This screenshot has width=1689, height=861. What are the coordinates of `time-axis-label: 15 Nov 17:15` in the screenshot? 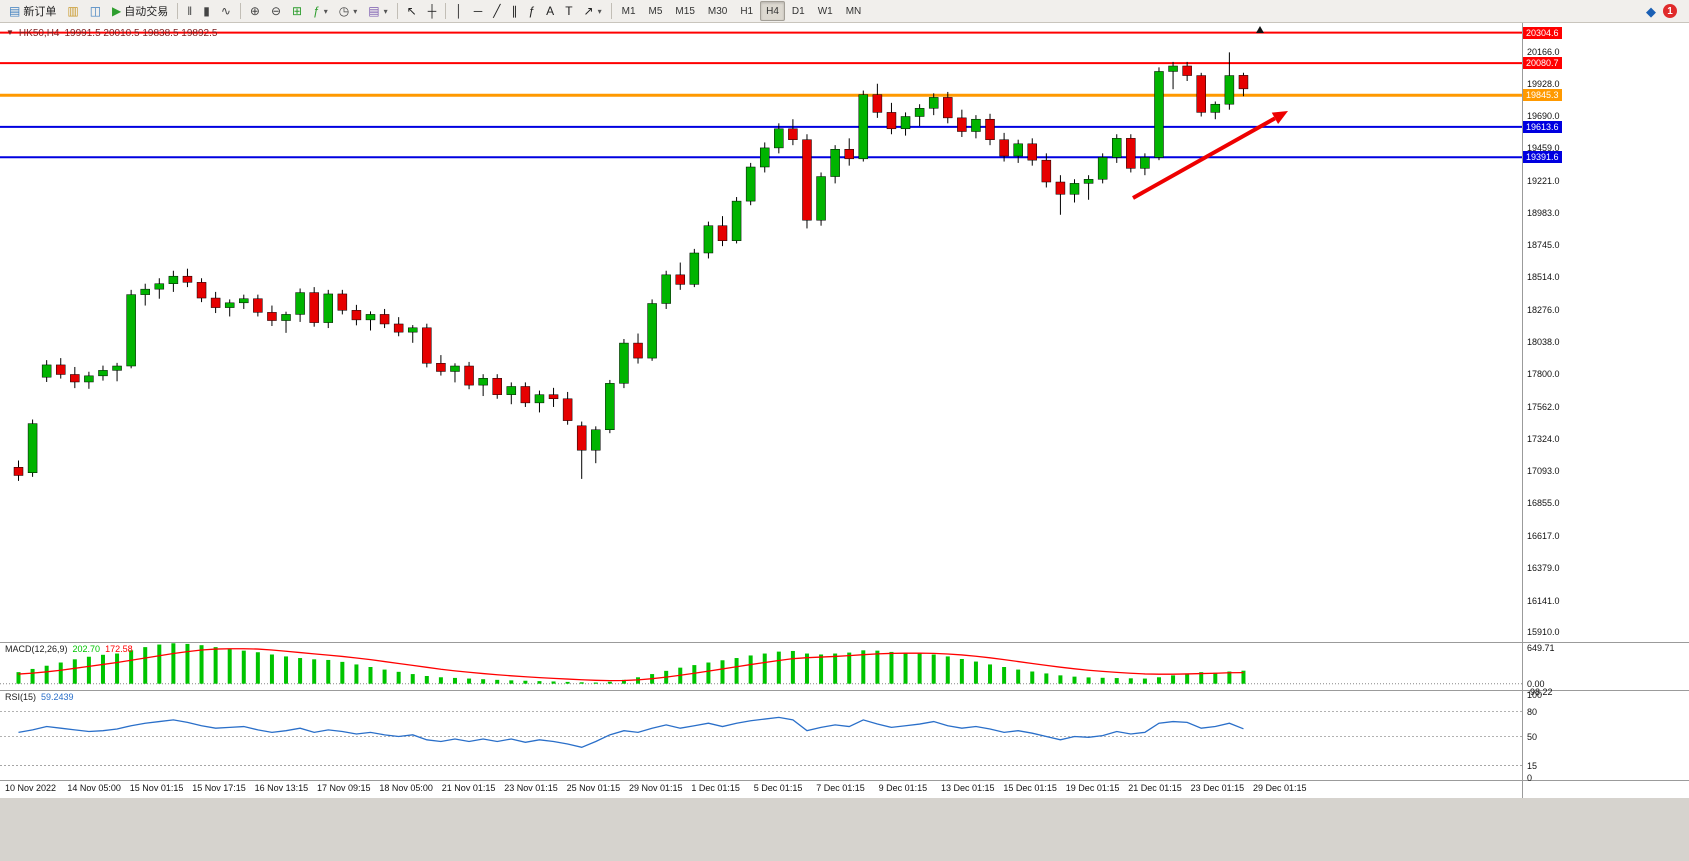 It's located at (219, 788).